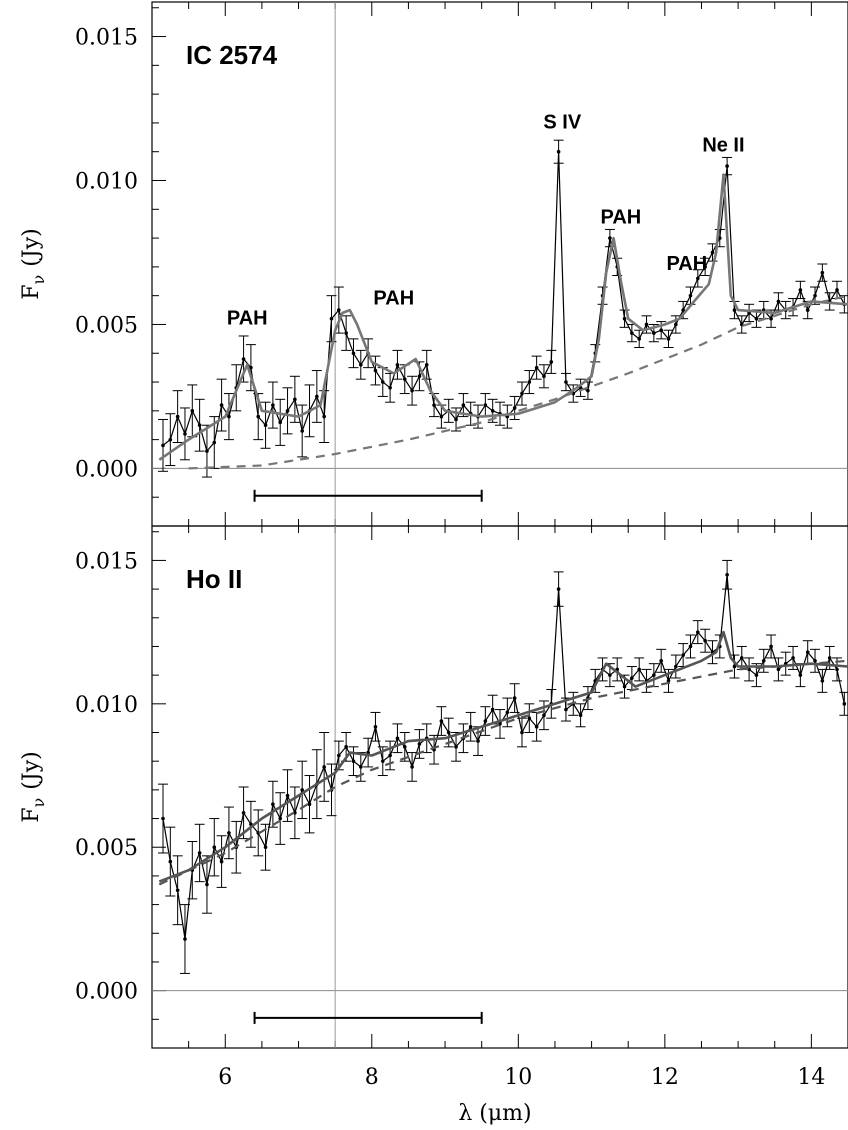 This screenshot has height=1130, width=848. What do you see at coordinates (518, 382) in the screenshot?
I see `continuum-line` at bounding box center [518, 382].